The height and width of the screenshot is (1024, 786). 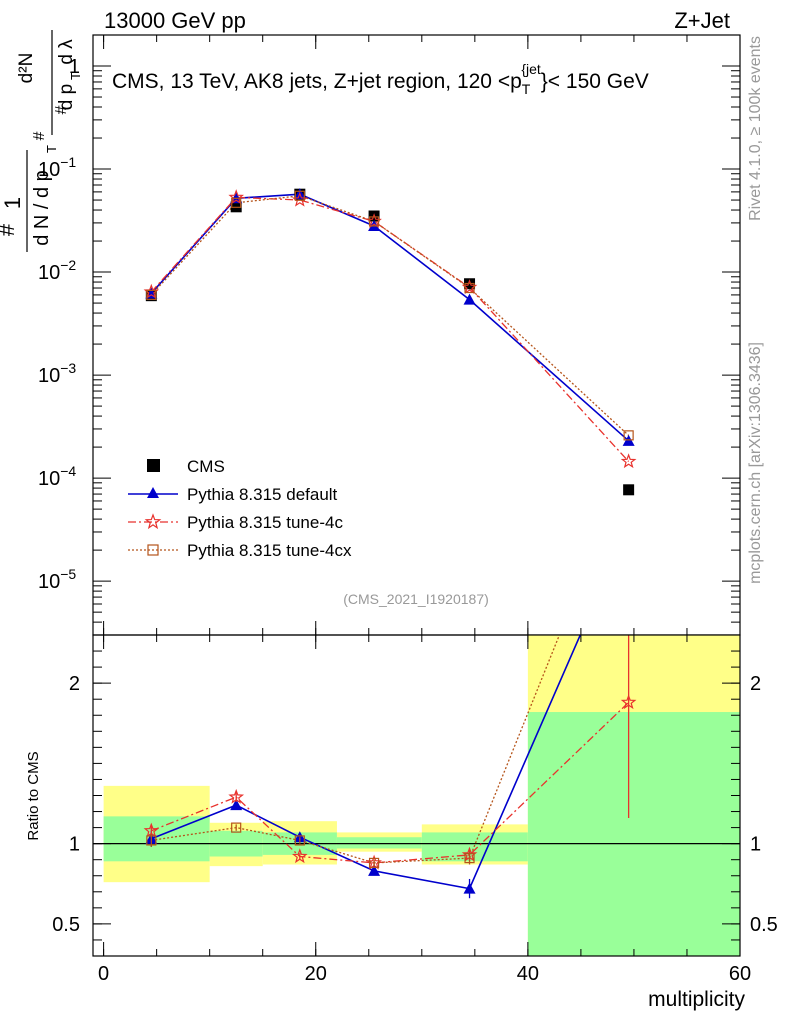 What do you see at coordinates (740, 974) in the screenshot?
I see `x-tick-label: 60` at bounding box center [740, 974].